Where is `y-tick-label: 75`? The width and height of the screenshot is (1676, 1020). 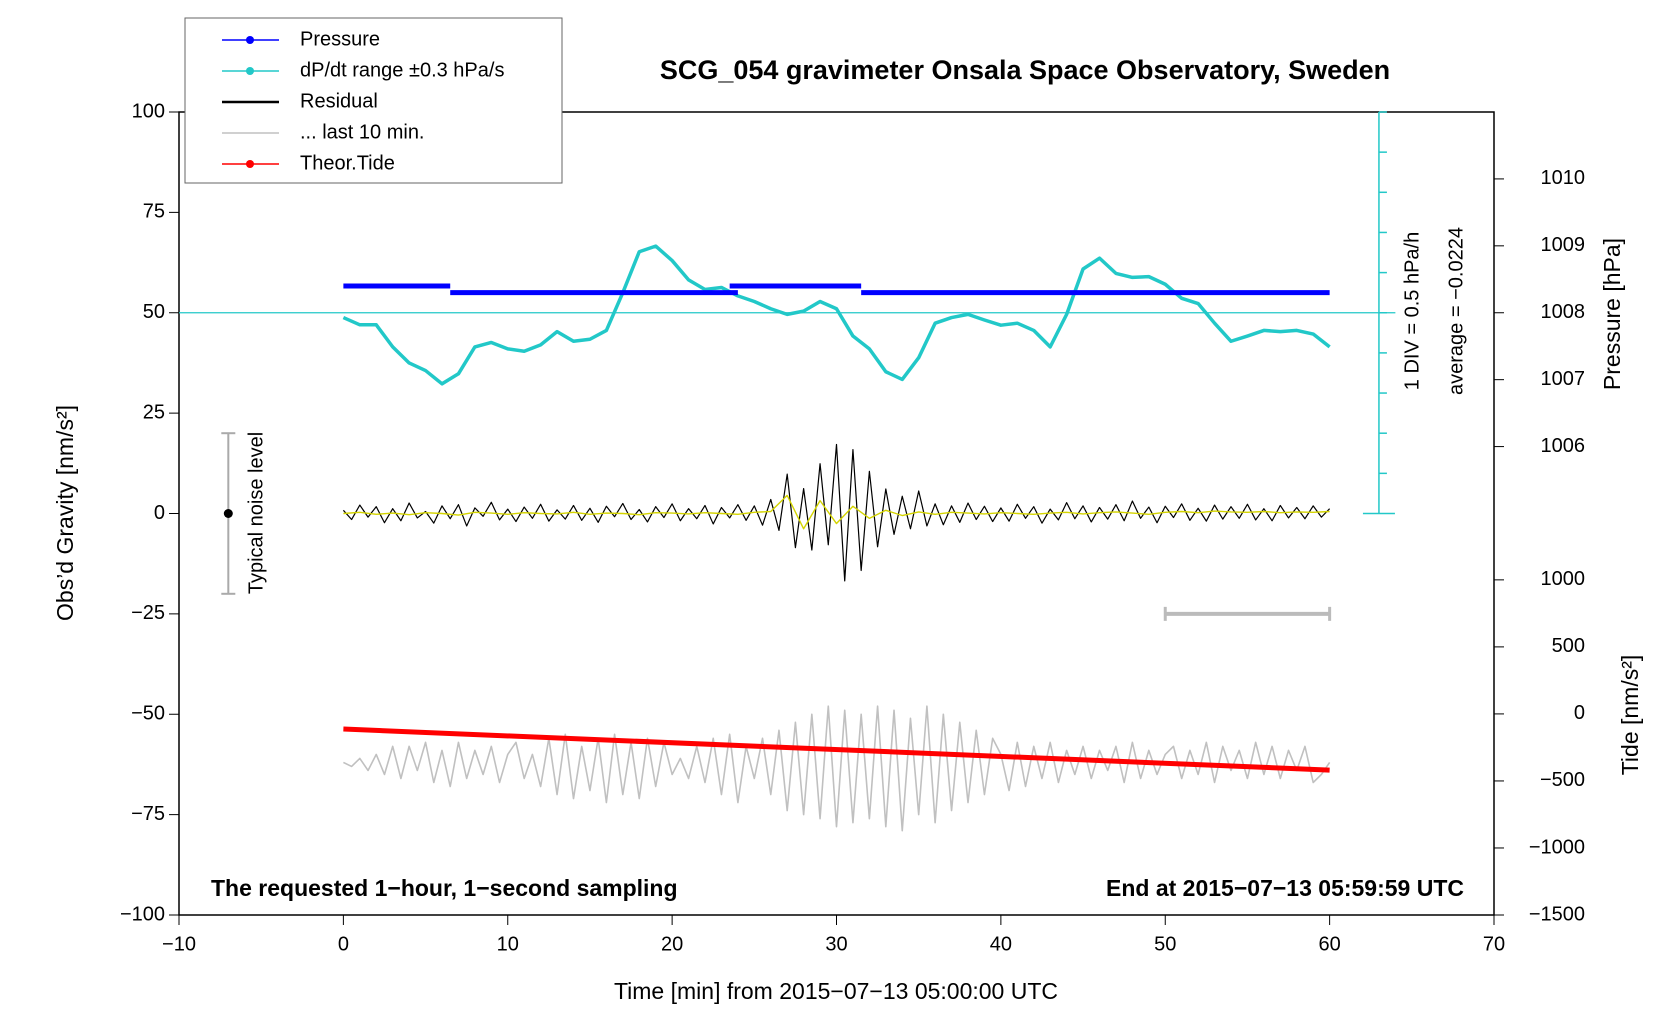 y-tick-label: 75 is located at coordinates (154, 212).